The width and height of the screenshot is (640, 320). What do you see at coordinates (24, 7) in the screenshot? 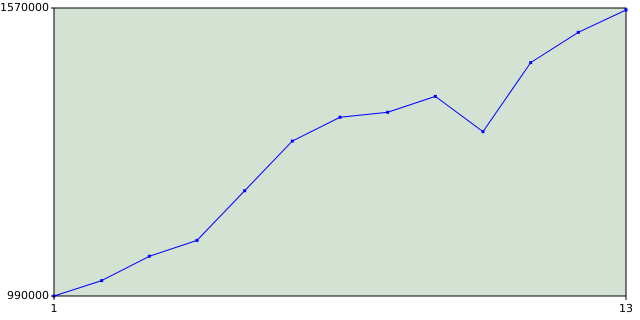
I see `y-tick-label: 1570000` at bounding box center [24, 7].